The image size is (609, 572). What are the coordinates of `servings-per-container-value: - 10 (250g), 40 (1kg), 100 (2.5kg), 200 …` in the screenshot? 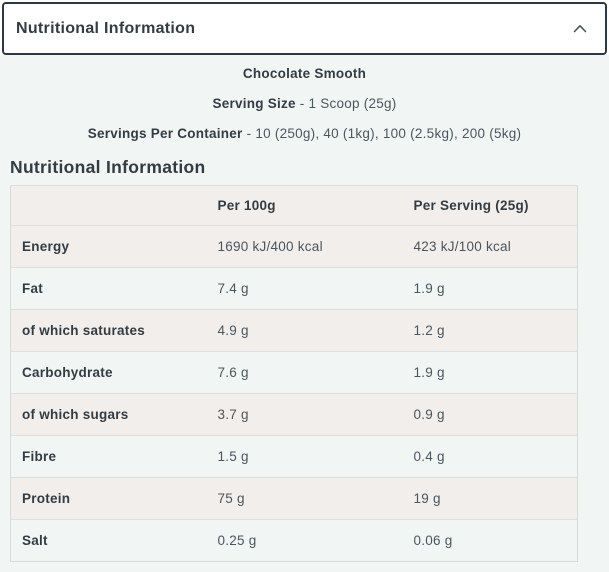 It's located at (384, 133).